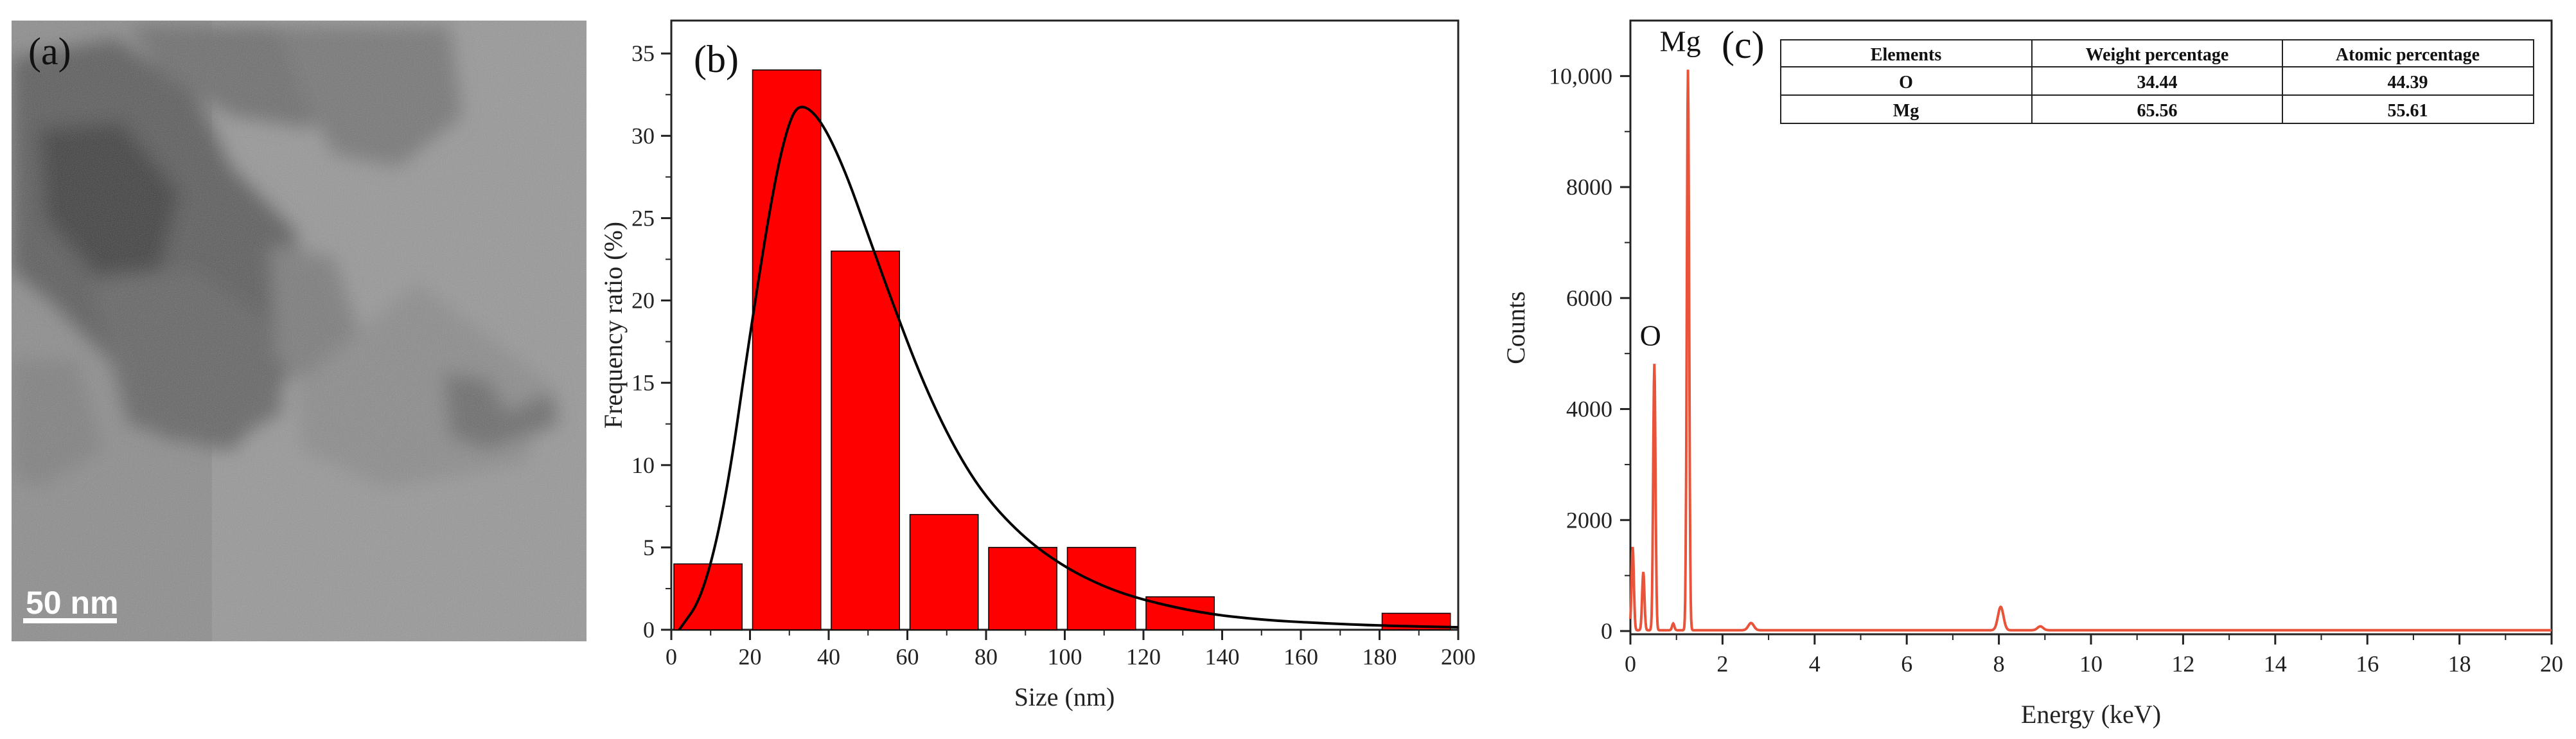  I want to click on c-x-axis-label: Energy (keV), so click(2091, 714).